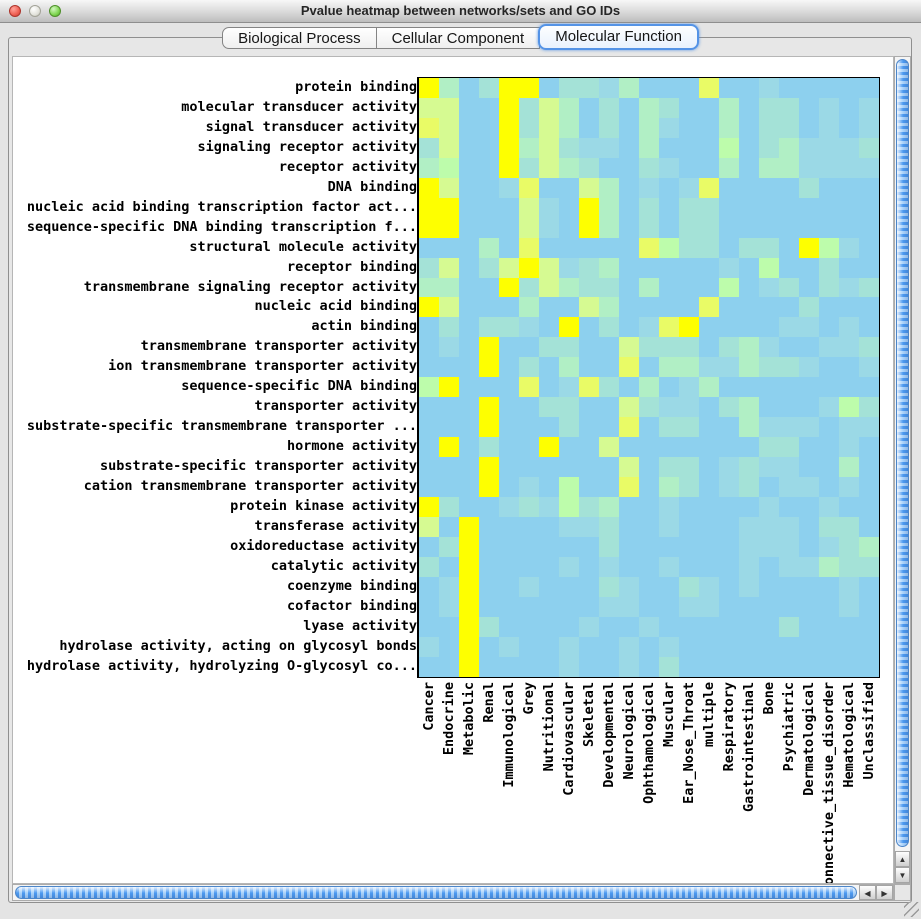  I want to click on zoom-button, so click(55, 11).